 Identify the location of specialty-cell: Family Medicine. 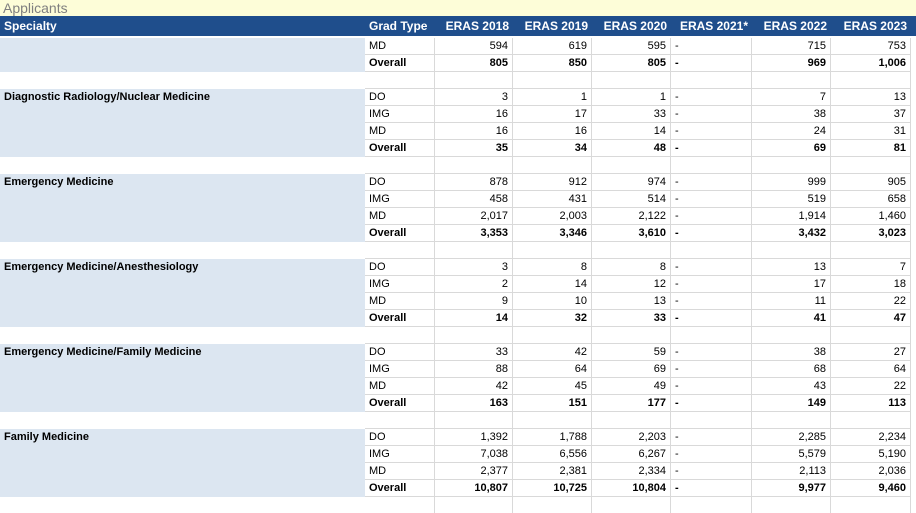
(182, 463).